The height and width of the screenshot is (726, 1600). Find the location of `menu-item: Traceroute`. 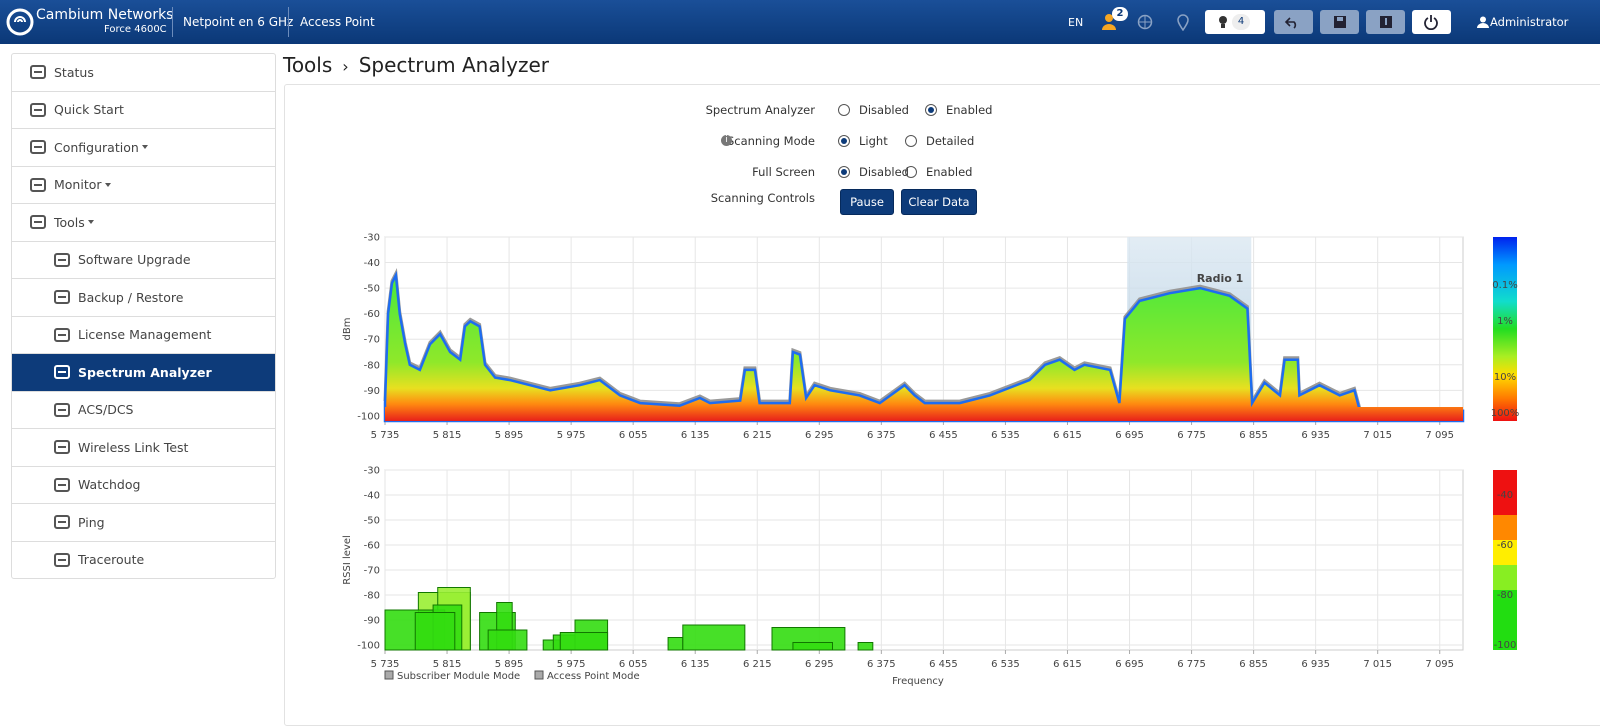

menu-item: Traceroute is located at coordinates (143, 559).